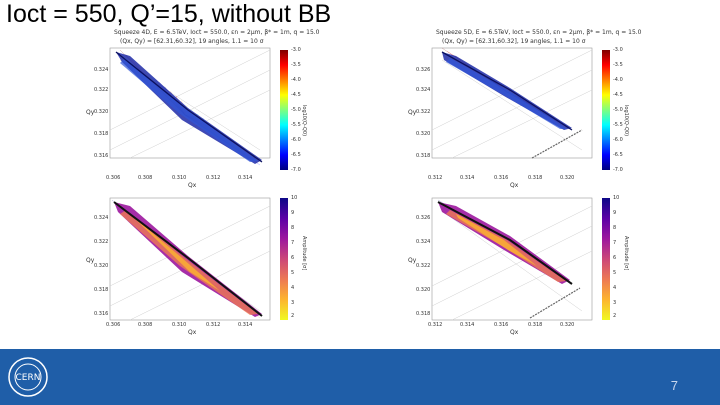 This screenshot has width=720, height=405. Describe the element at coordinates (293, 316) in the screenshot. I see `colorbar-tick: 2` at that location.